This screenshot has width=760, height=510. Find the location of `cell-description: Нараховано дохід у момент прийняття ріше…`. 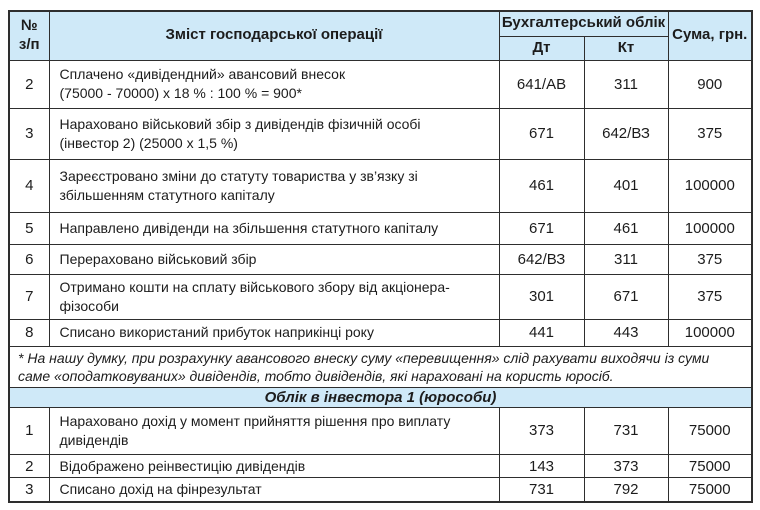

cell-description: Нараховано дохід у момент прийняття ріше… is located at coordinates (274, 430).